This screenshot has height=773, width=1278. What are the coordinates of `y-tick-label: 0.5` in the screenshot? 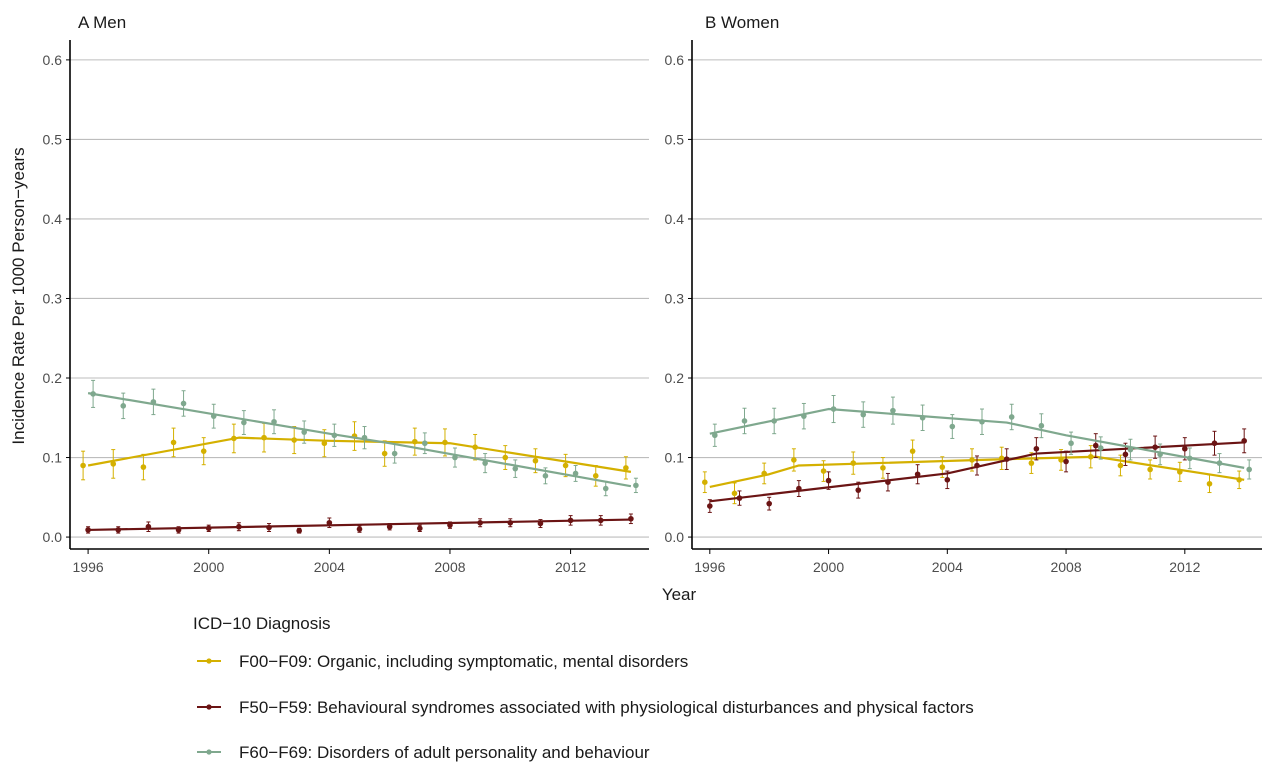 It's located at (675, 139).